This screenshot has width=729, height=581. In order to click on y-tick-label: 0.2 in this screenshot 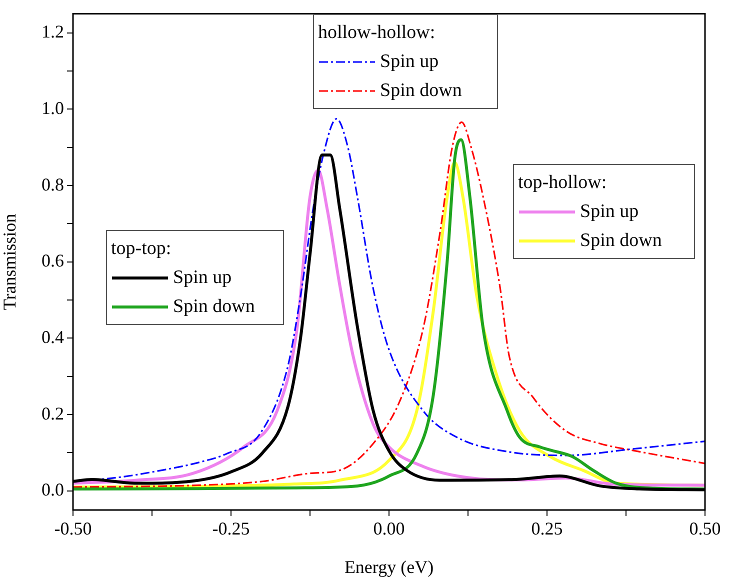, I will do `click(53, 413)`.